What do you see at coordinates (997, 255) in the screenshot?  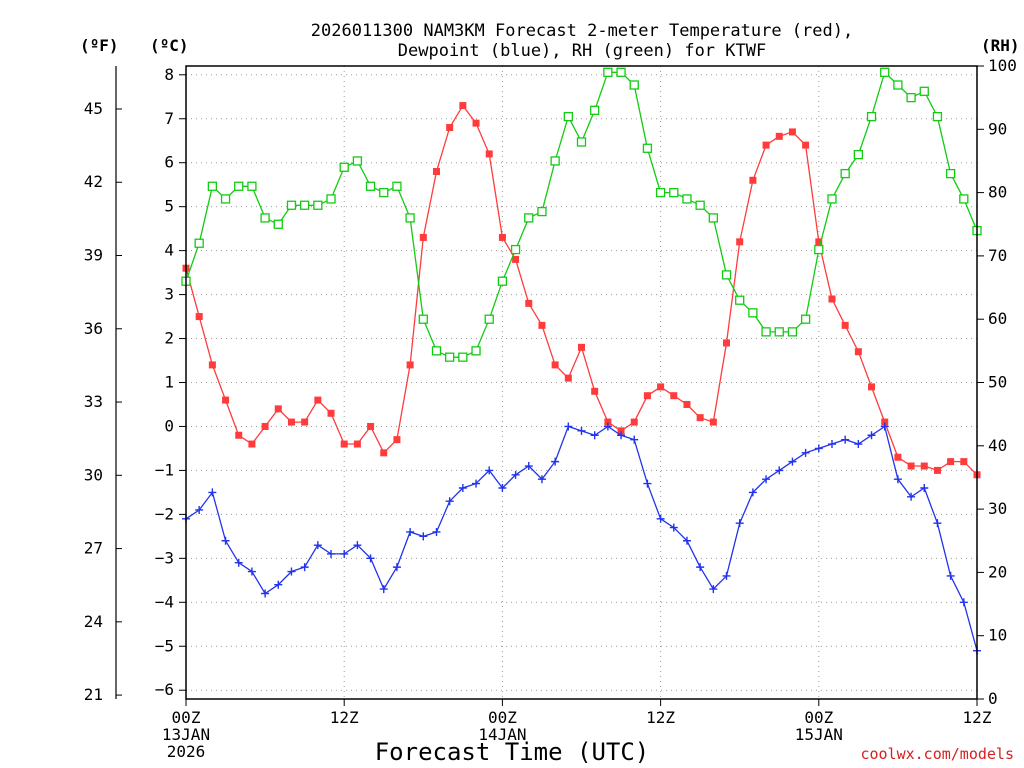 I see `rh-tick-label: 70` at bounding box center [997, 255].